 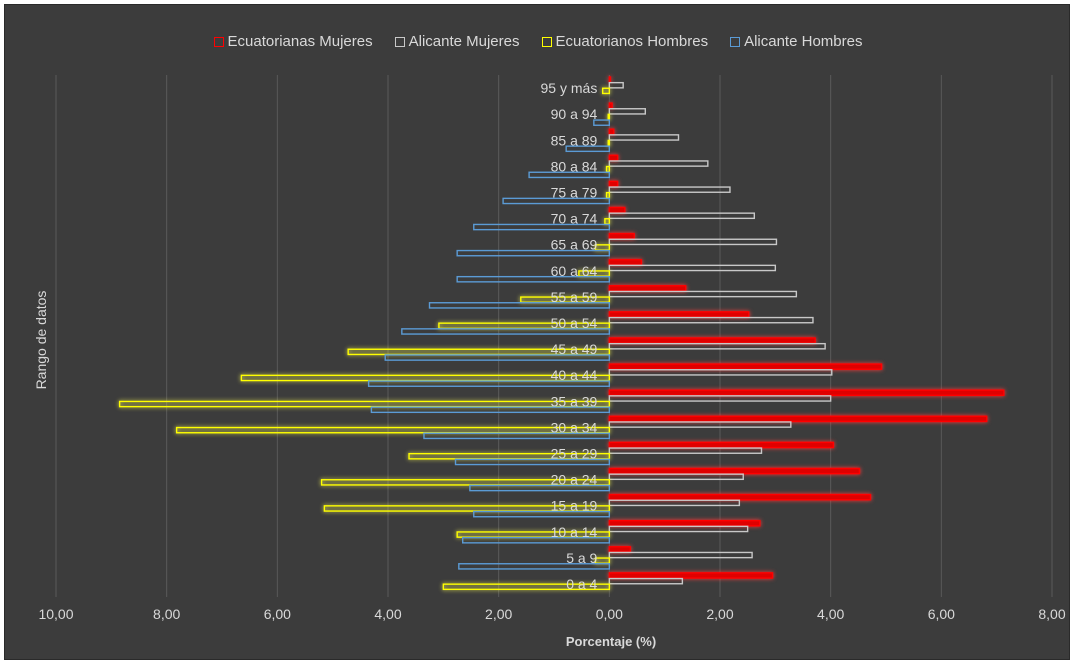 I want to click on category-label: 90 a 94, so click(x=574, y=114).